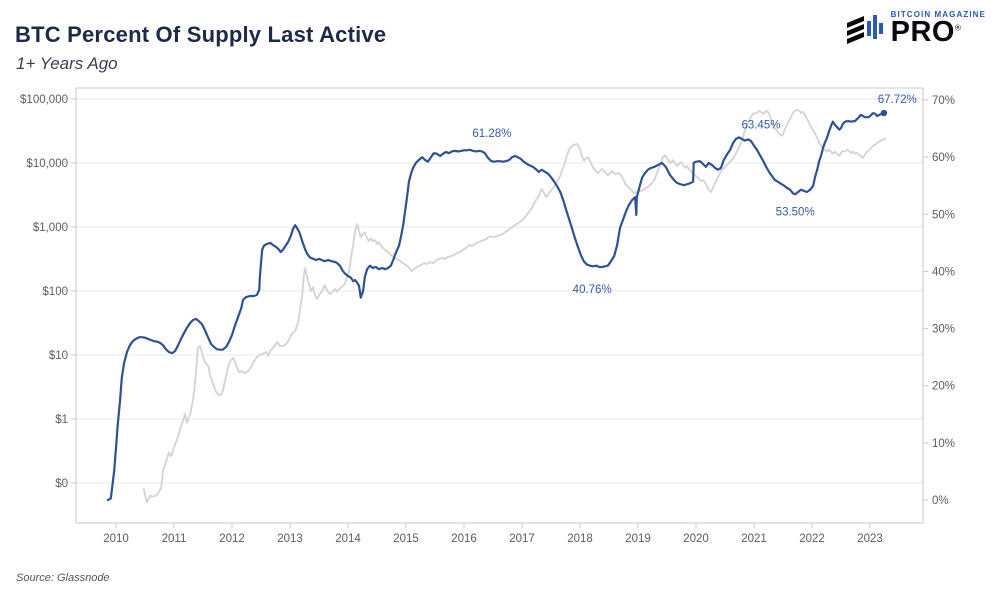 Image resolution: width=1000 pixels, height=600 pixels. I want to click on x-axis-label: 2015, so click(406, 539).